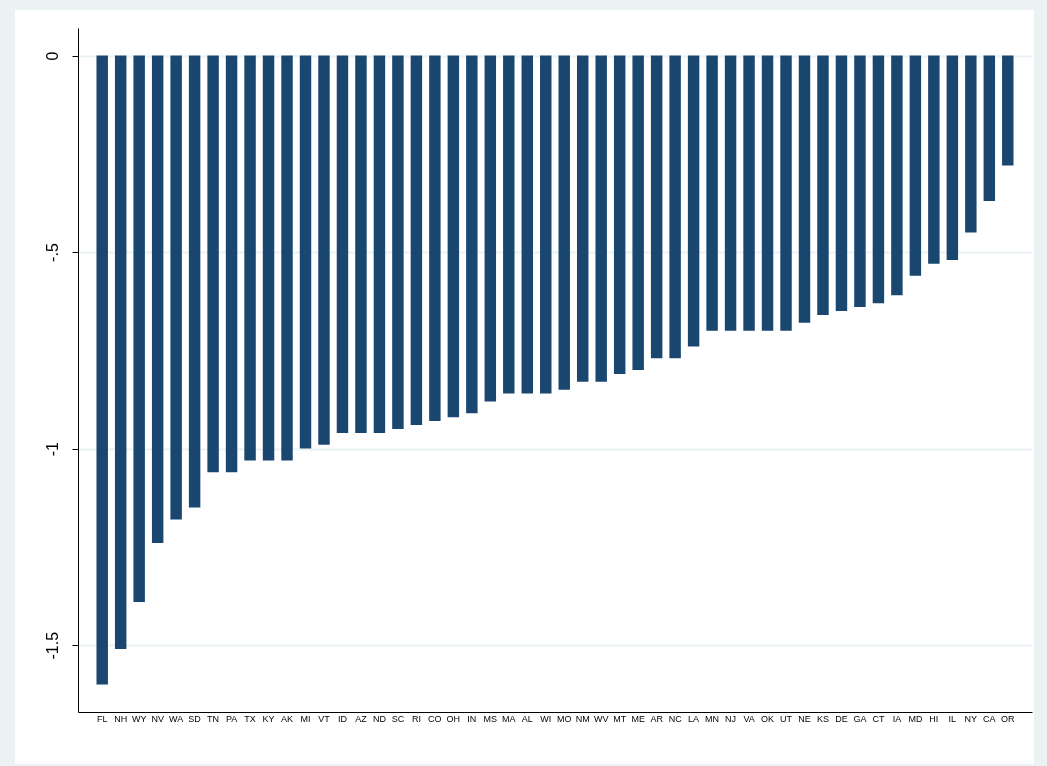 The image size is (1047, 766). What do you see at coordinates (52, 645) in the screenshot?
I see `y-tick-label: -1.5` at bounding box center [52, 645].